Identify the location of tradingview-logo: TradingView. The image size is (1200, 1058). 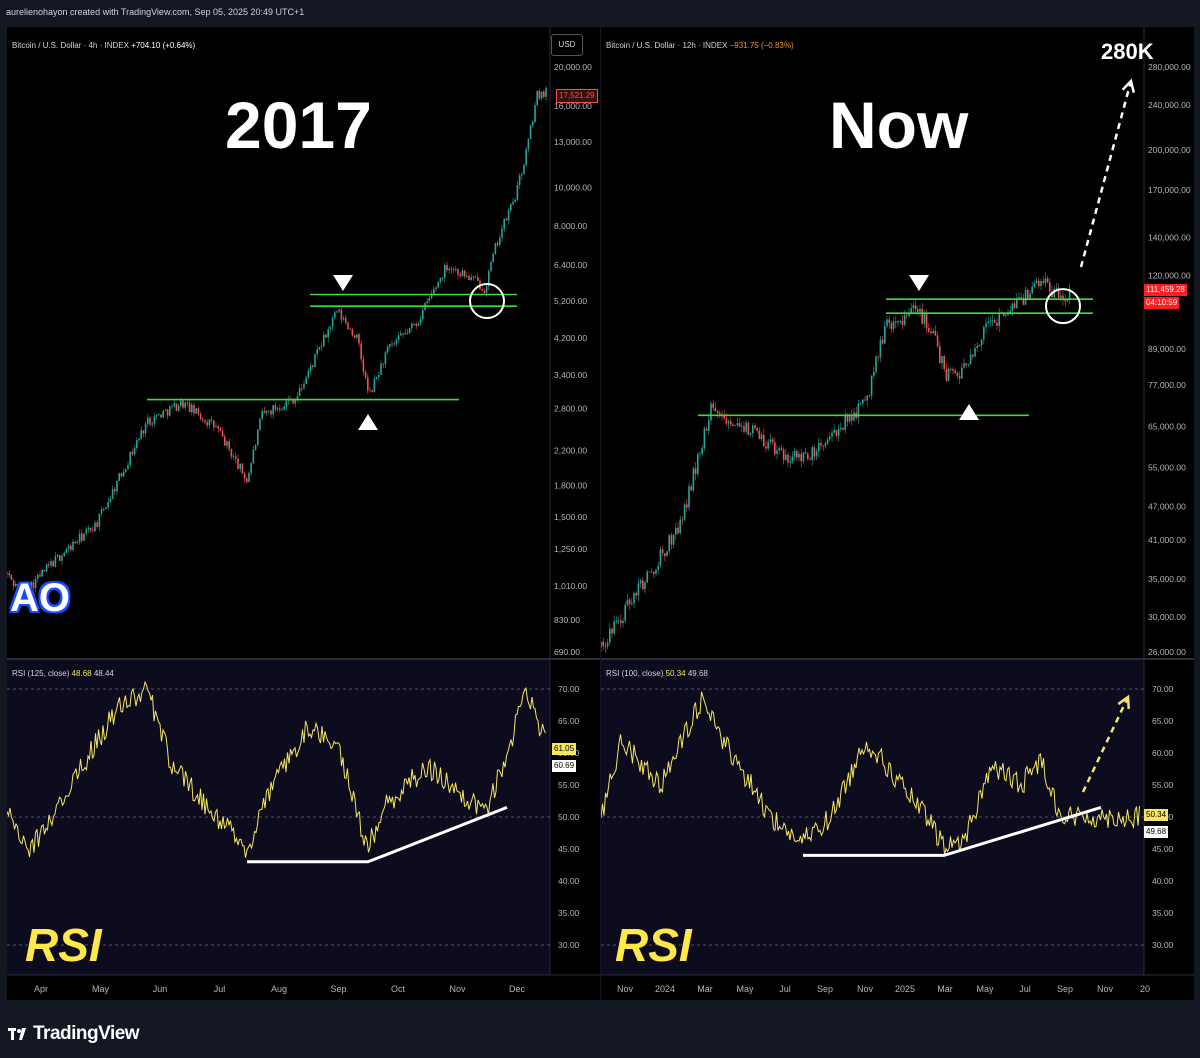
(74, 1034).